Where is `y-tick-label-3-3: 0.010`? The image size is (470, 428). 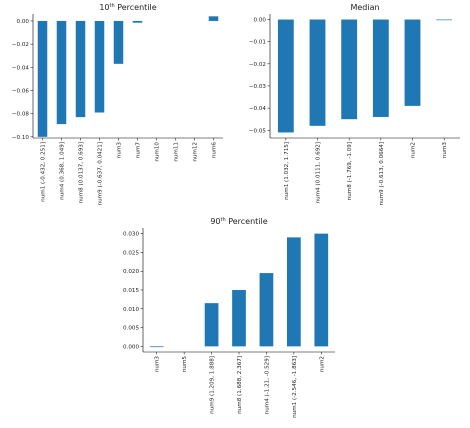
y-tick-label-3-3: 0.010 is located at coordinates (131, 310).